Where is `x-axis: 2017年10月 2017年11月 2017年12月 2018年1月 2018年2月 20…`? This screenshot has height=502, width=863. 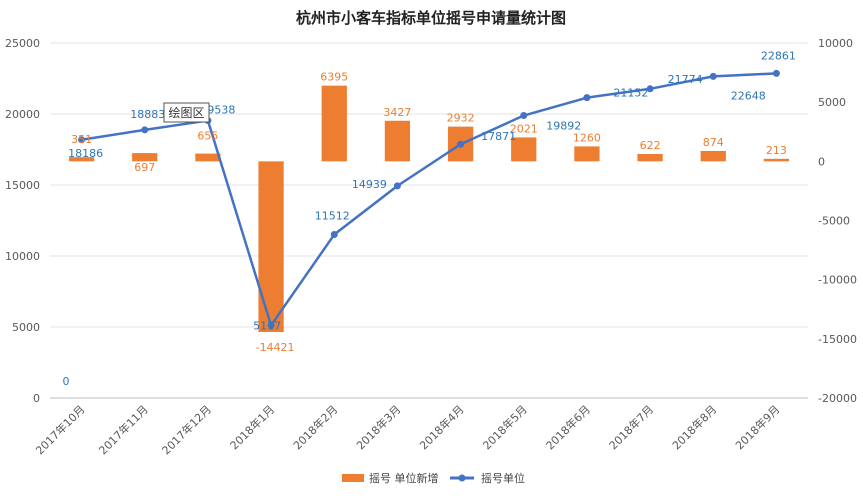 x-axis: 2017年10月 2017年11月 2017年12月 2018年1月 2018年2月 20… is located at coordinates (408, 429).